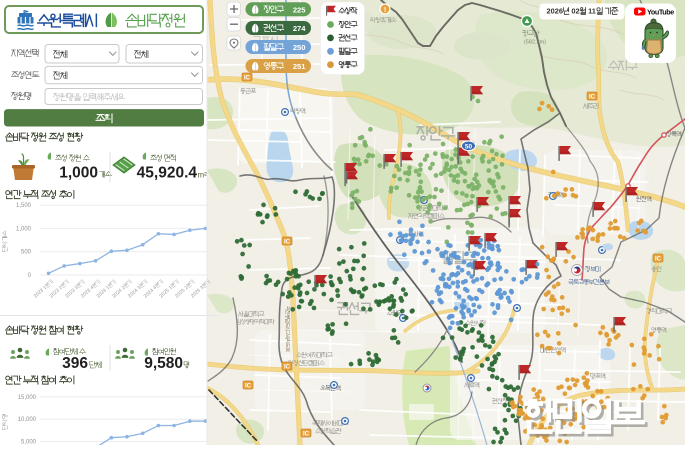  Describe the element at coordinates (29, 443) in the screenshot. I see `svg-text: 5,000` at that location.